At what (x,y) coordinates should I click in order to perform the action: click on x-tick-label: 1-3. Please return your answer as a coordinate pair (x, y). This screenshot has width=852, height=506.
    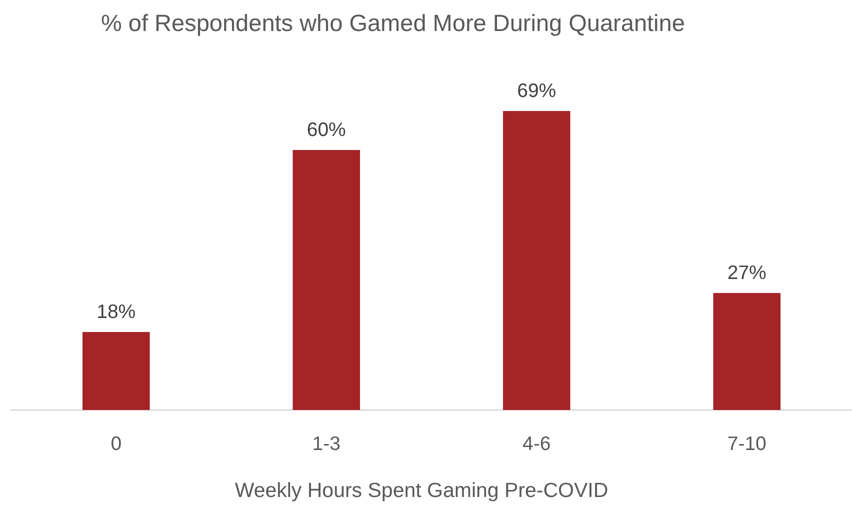
    Looking at the image, I should click on (326, 444).